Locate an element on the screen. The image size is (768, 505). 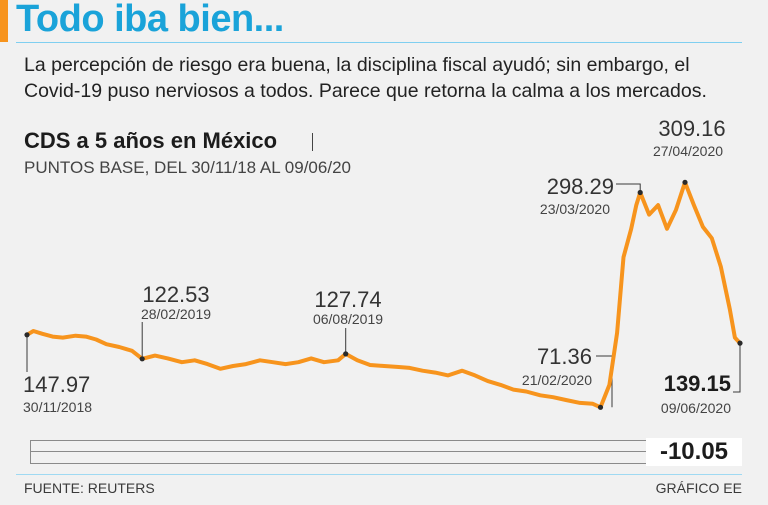
change-track is located at coordinates (338, 452).